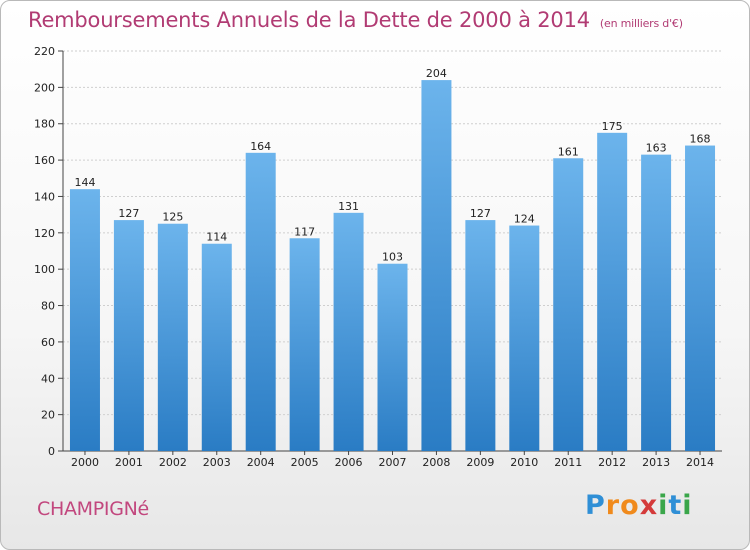  Describe the element at coordinates (217, 462) in the screenshot. I see `x-tick-label: 2003` at that location.